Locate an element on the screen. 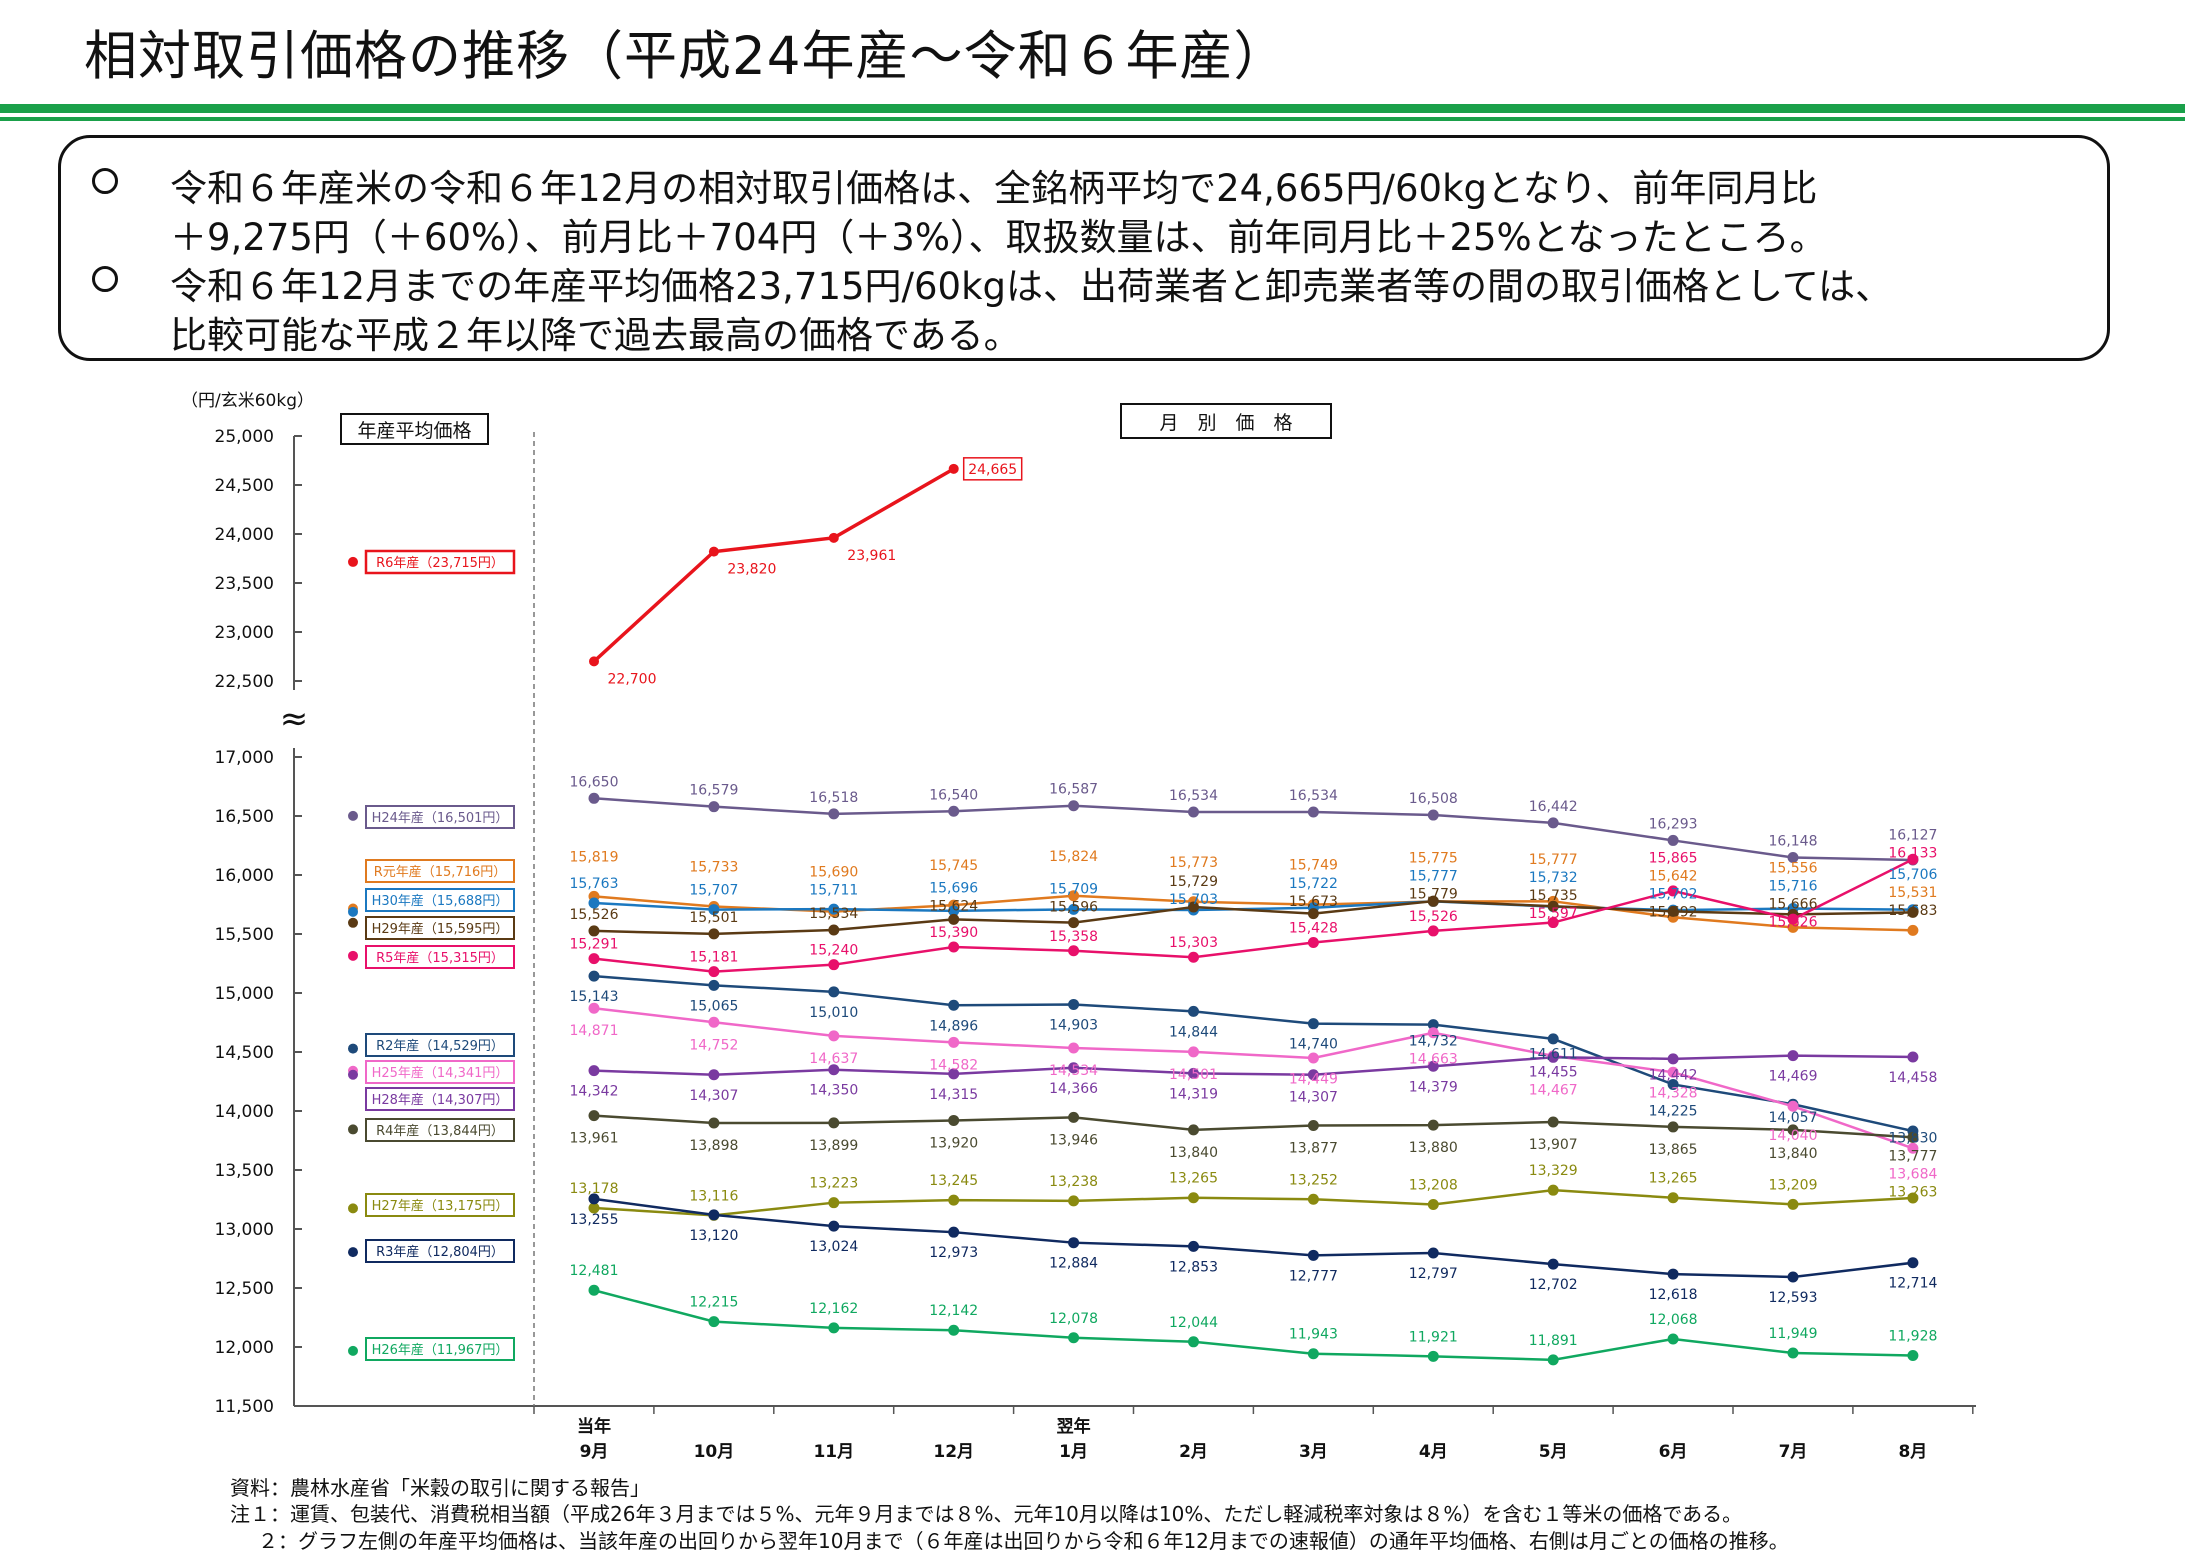 The width and height of the screenshot is (2185, 1559). data-label: 16,518 is located at coordinates (833, 798).